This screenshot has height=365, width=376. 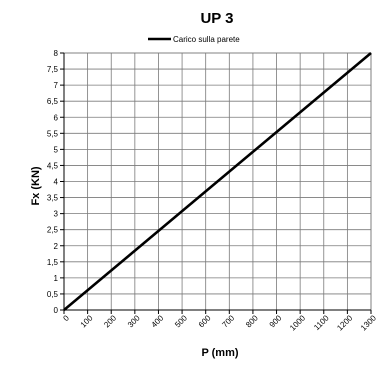 What do you see at coordinates (53, 262) in the screenshot?
I see `y-tick-label: 1,5` at bounding box center [53, 262].